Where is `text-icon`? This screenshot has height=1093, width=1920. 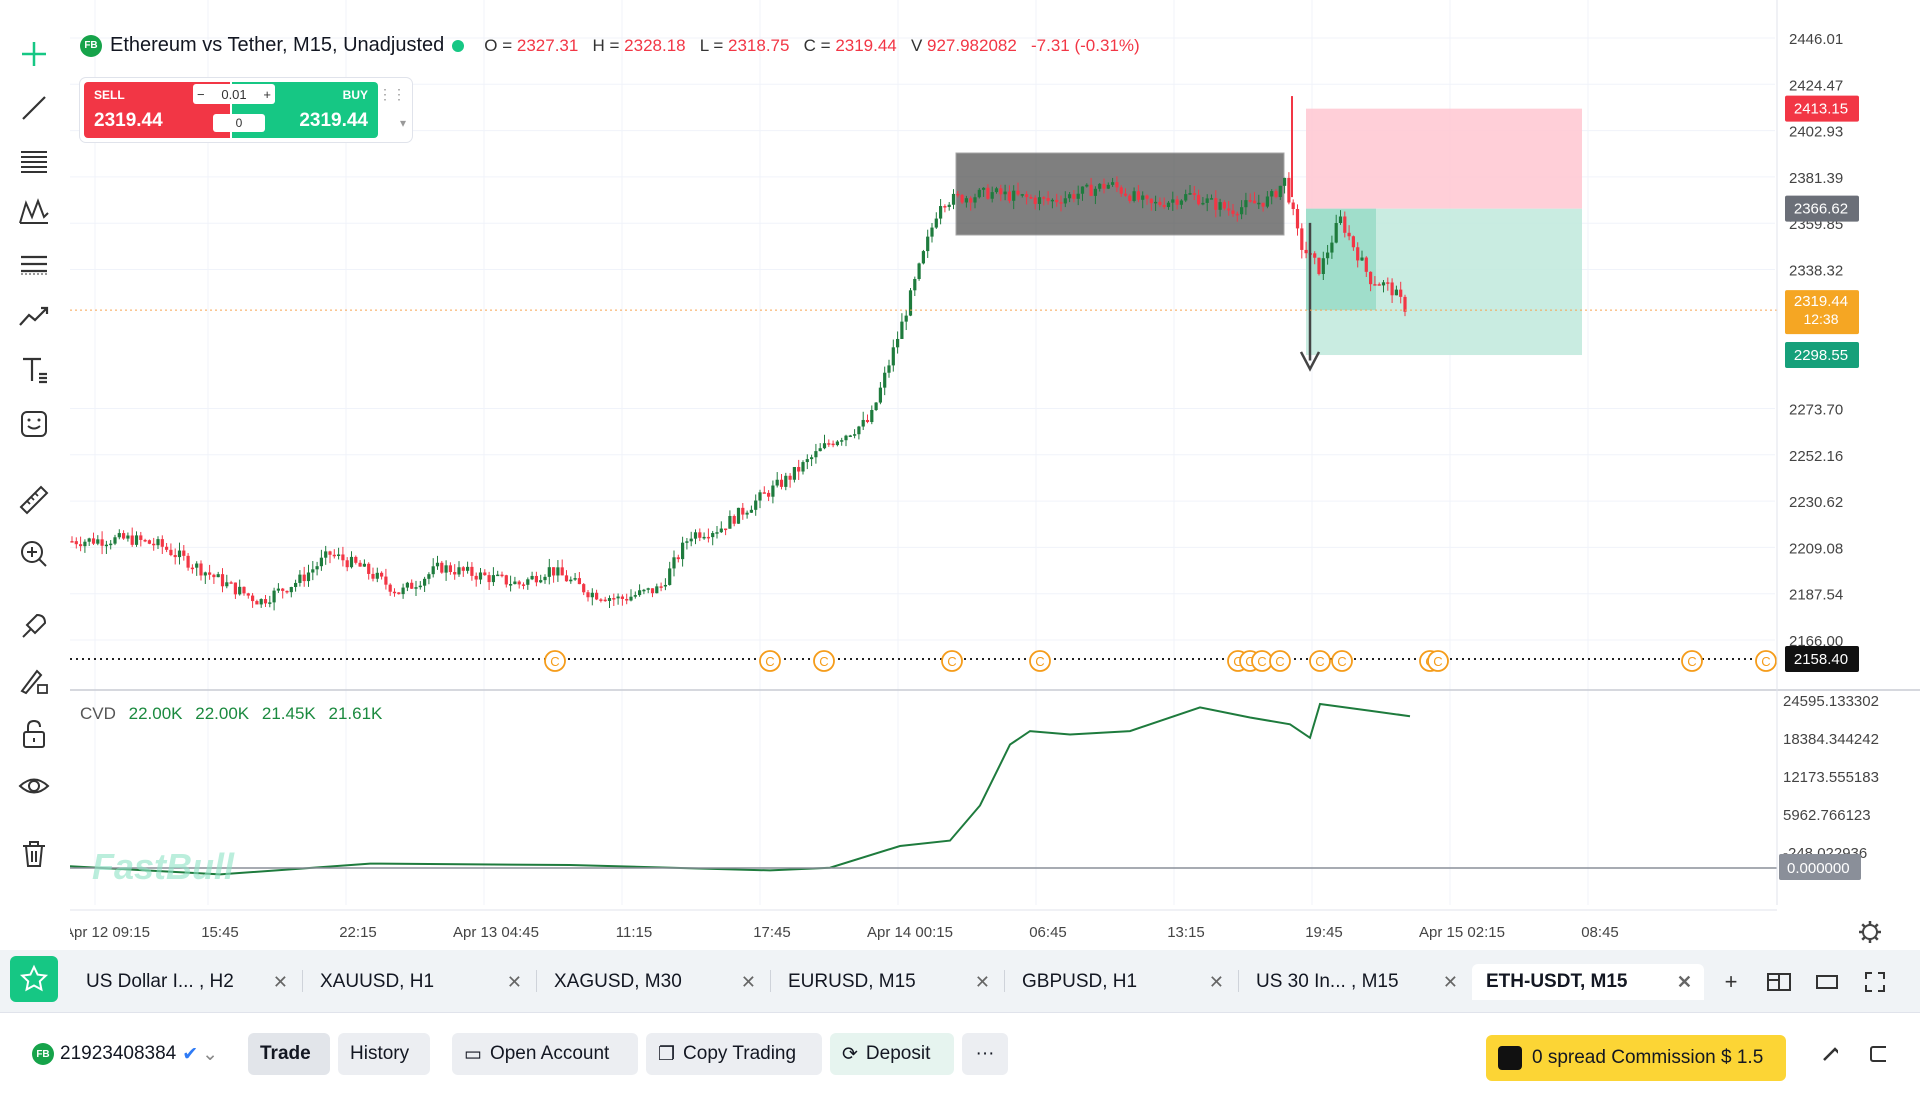 text-icon is located at coordinates (34, 370).